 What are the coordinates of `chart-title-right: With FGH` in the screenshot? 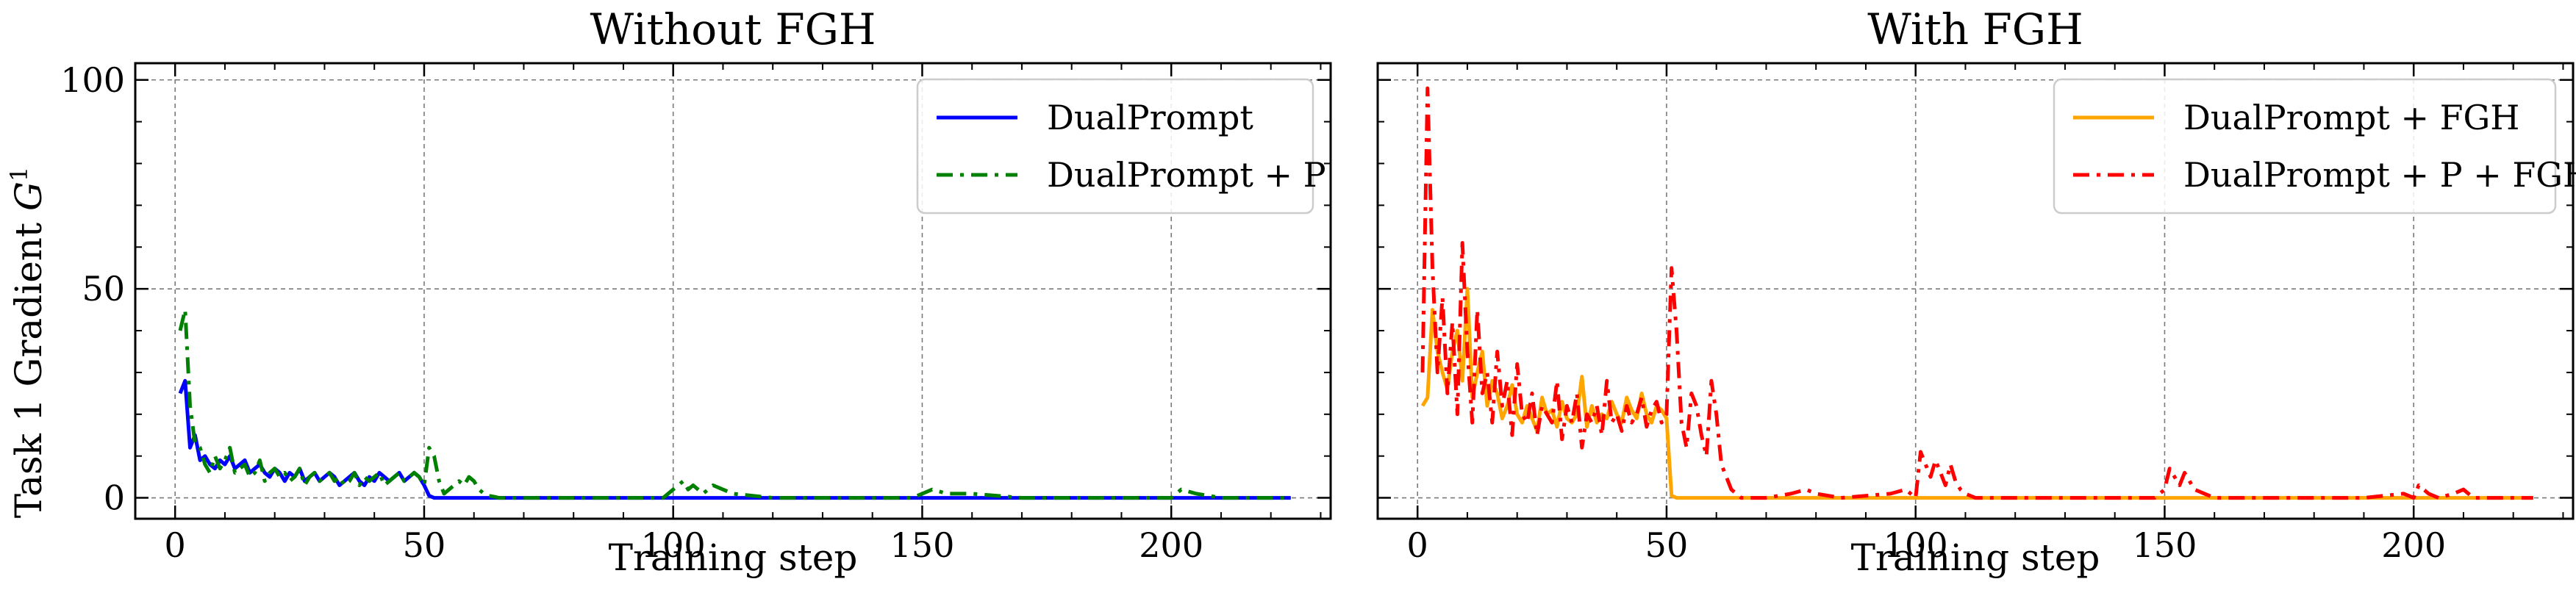 It's located at (1975, 29).